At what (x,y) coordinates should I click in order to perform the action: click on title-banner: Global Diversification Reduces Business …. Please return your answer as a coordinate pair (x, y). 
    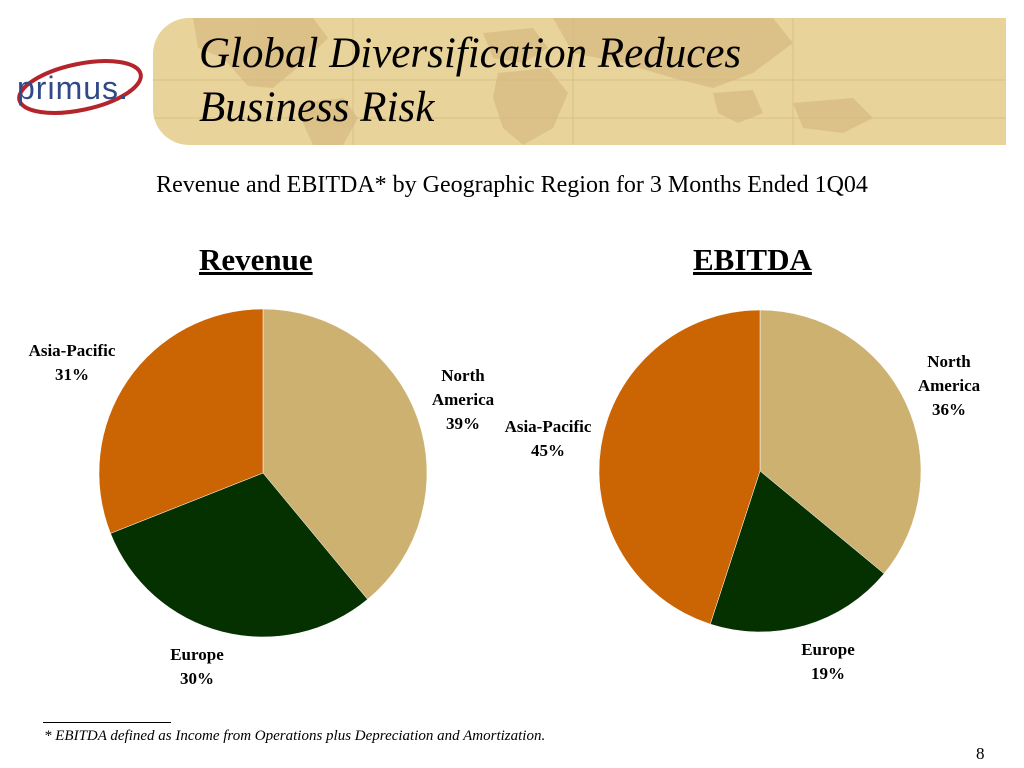
    Looking at the image, I should click on (579, 81).